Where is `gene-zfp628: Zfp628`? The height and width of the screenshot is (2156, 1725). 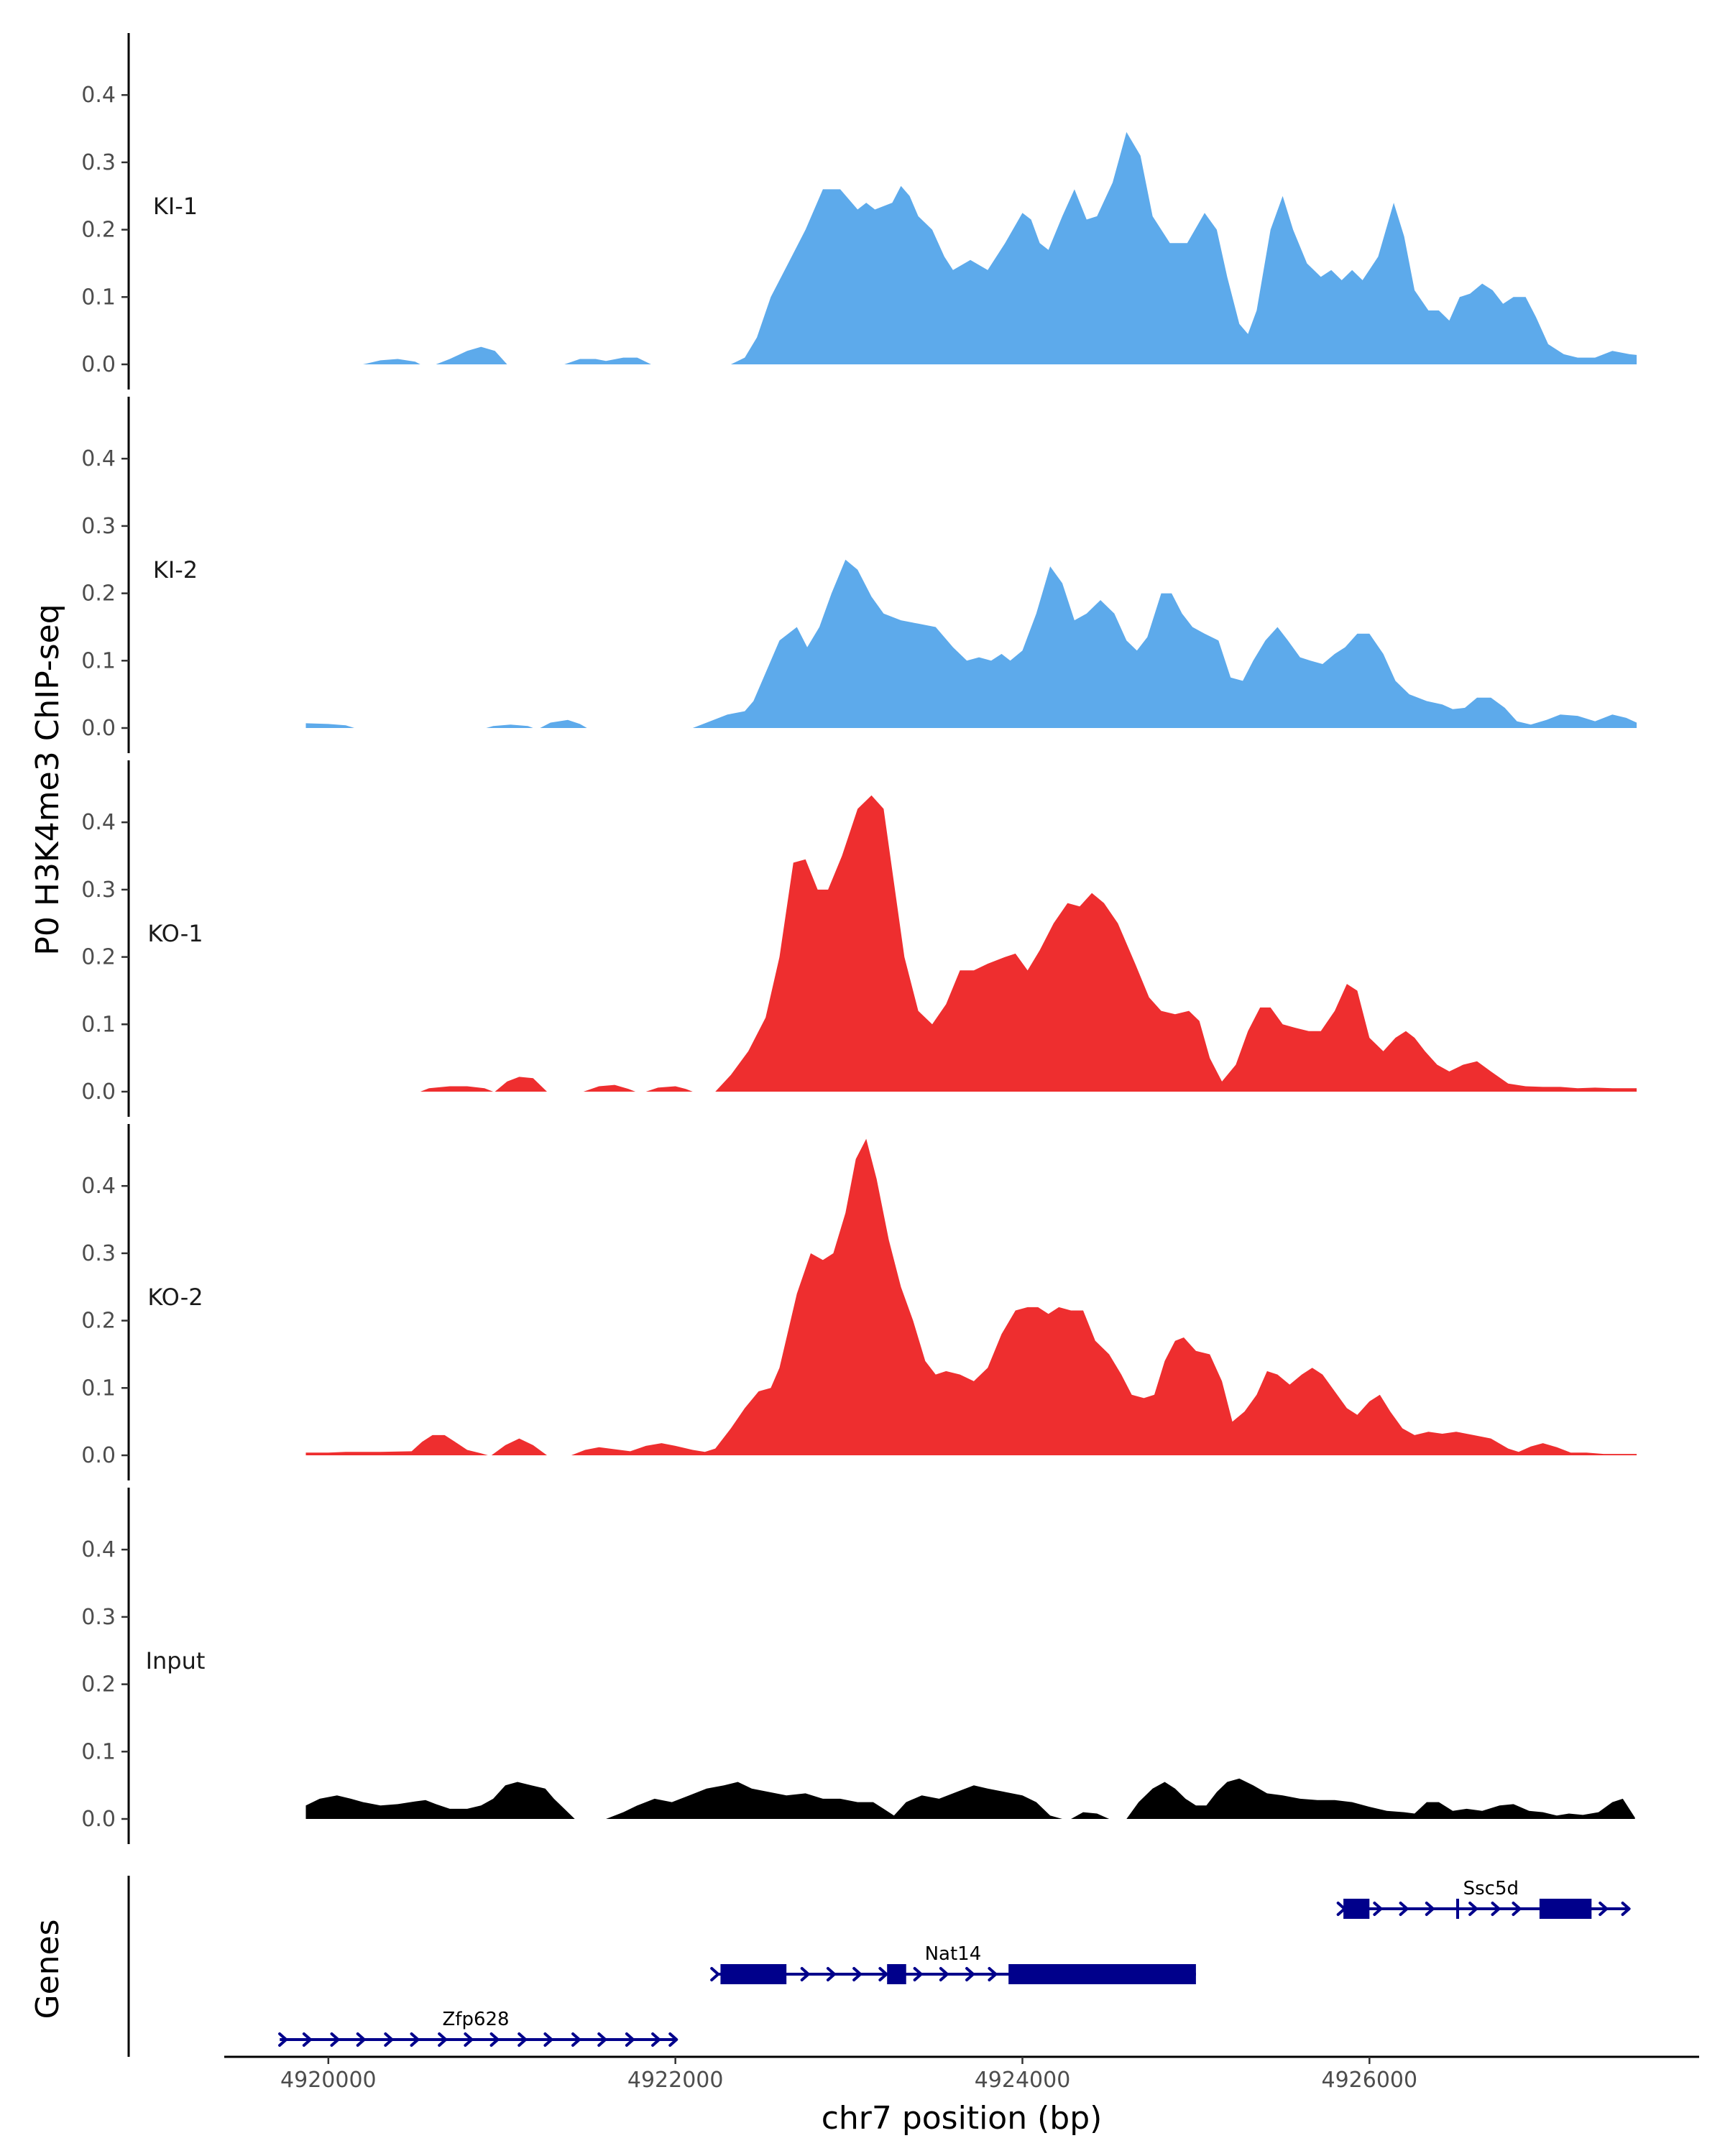 gene-zfp628: Zfp628 is located at coordinates (478, 2028).